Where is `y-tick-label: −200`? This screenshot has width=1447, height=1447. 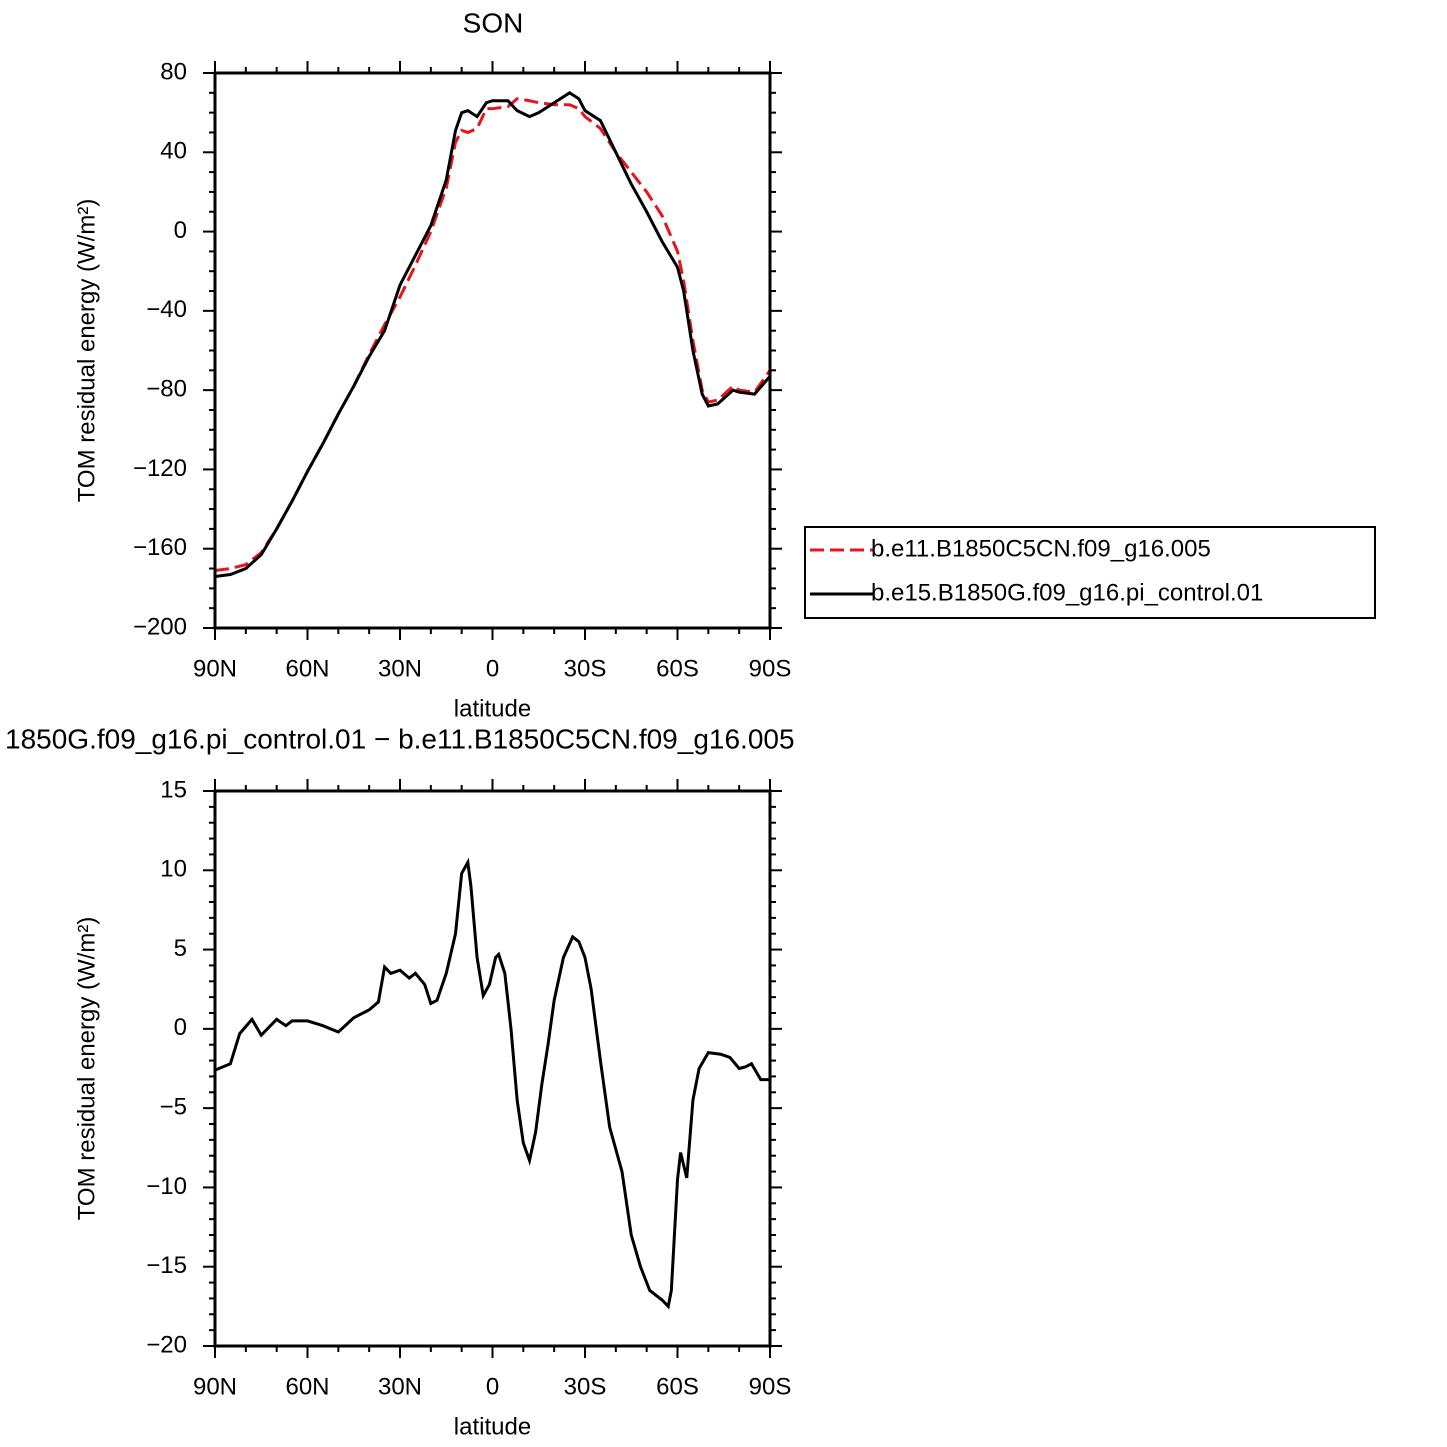 y-tick-label: −200 is located at coordinates (160, 626).